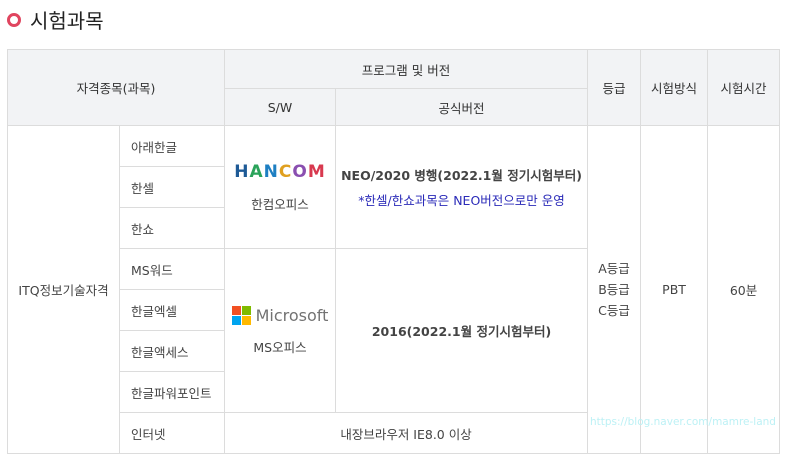 The image size is (790, 470). I want to click on grade: B등급, so click(614, 289).